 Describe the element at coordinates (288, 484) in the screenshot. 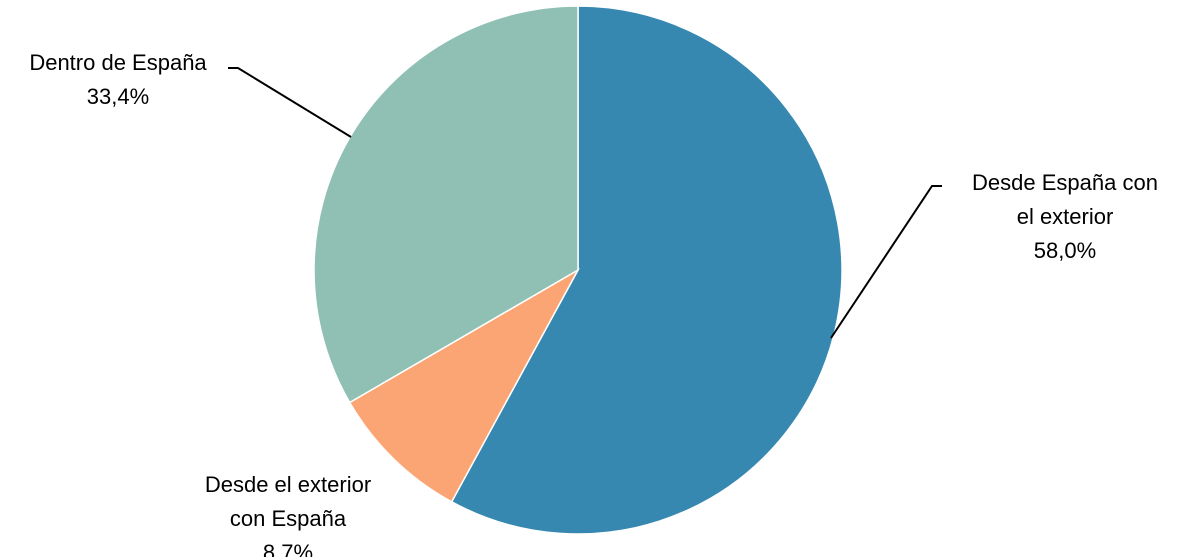

I see `slice-name-label-desde-el-exterior-con-espana: Desde el exterior` at that location.